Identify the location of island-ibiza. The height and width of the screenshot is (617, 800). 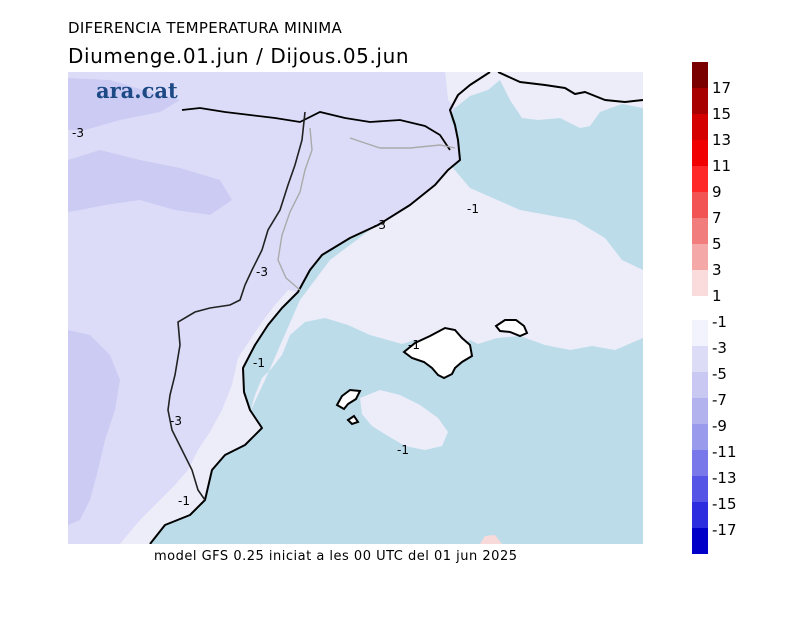
(348, 399).